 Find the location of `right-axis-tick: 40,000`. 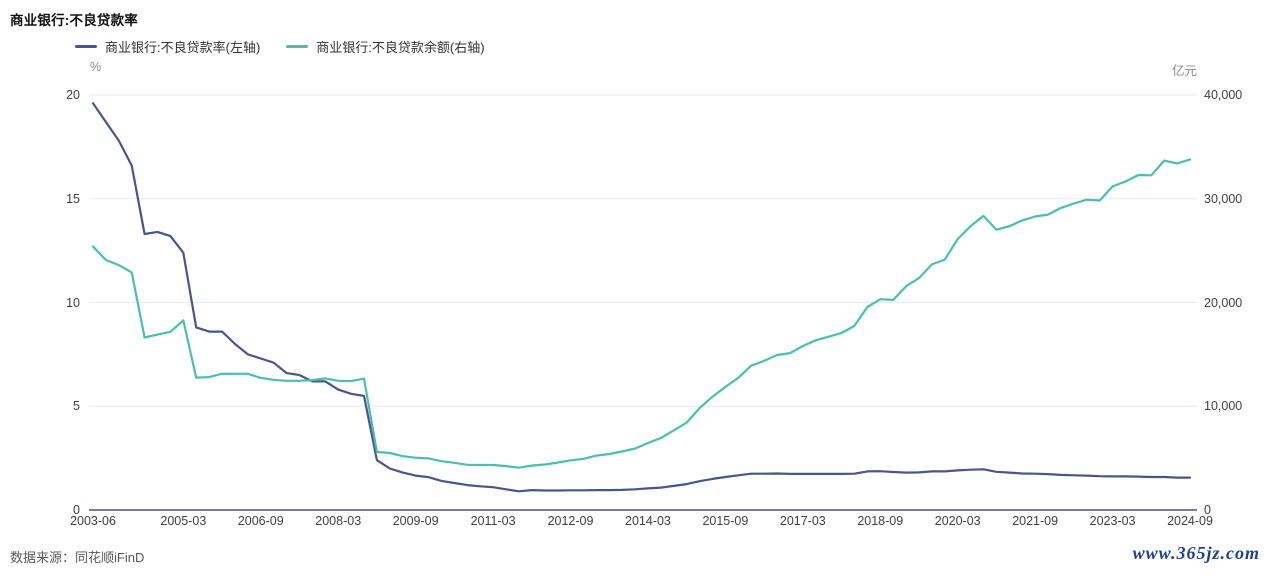

right-axis-tick: 40,000 is located at coordinates (1223, 95).